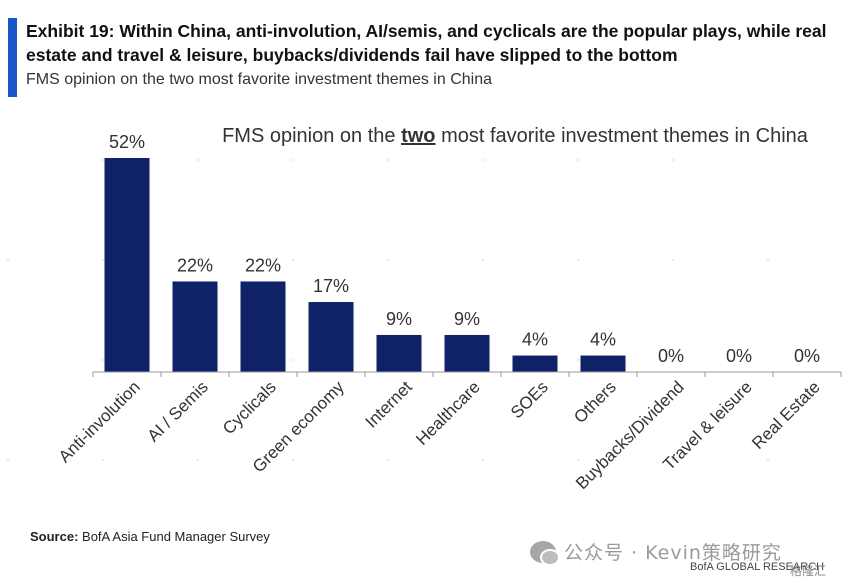 The width and height of the screenshot is (865, 587). What do you see at coordinates (622, 136) in the screenshot?
I see `chart-title-part-2: most favorite investment themes in China` at bounding box center [622, 136].